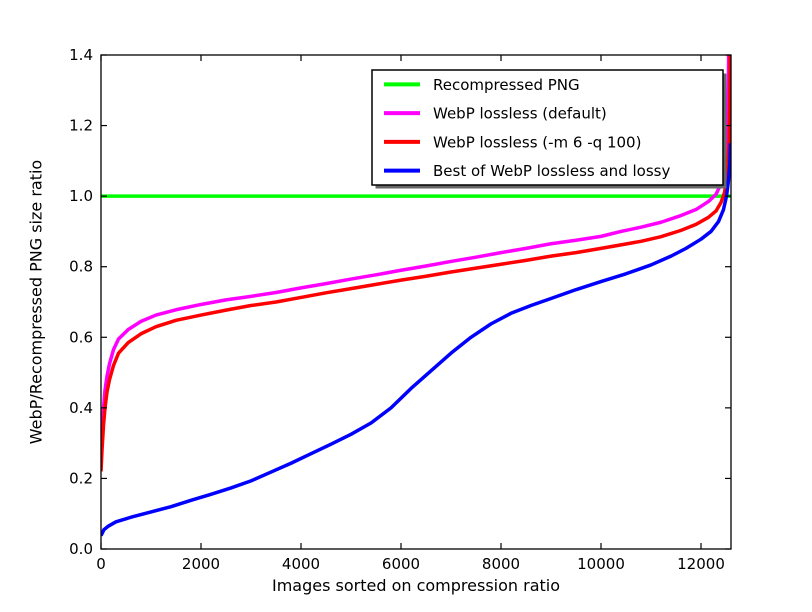 The width and height of the screenshot is (812, 612). What do you see at coordinates (81, 478) in the screenshot?
I see `y-tick-label: 0.2` at bounding box center [81, 478].